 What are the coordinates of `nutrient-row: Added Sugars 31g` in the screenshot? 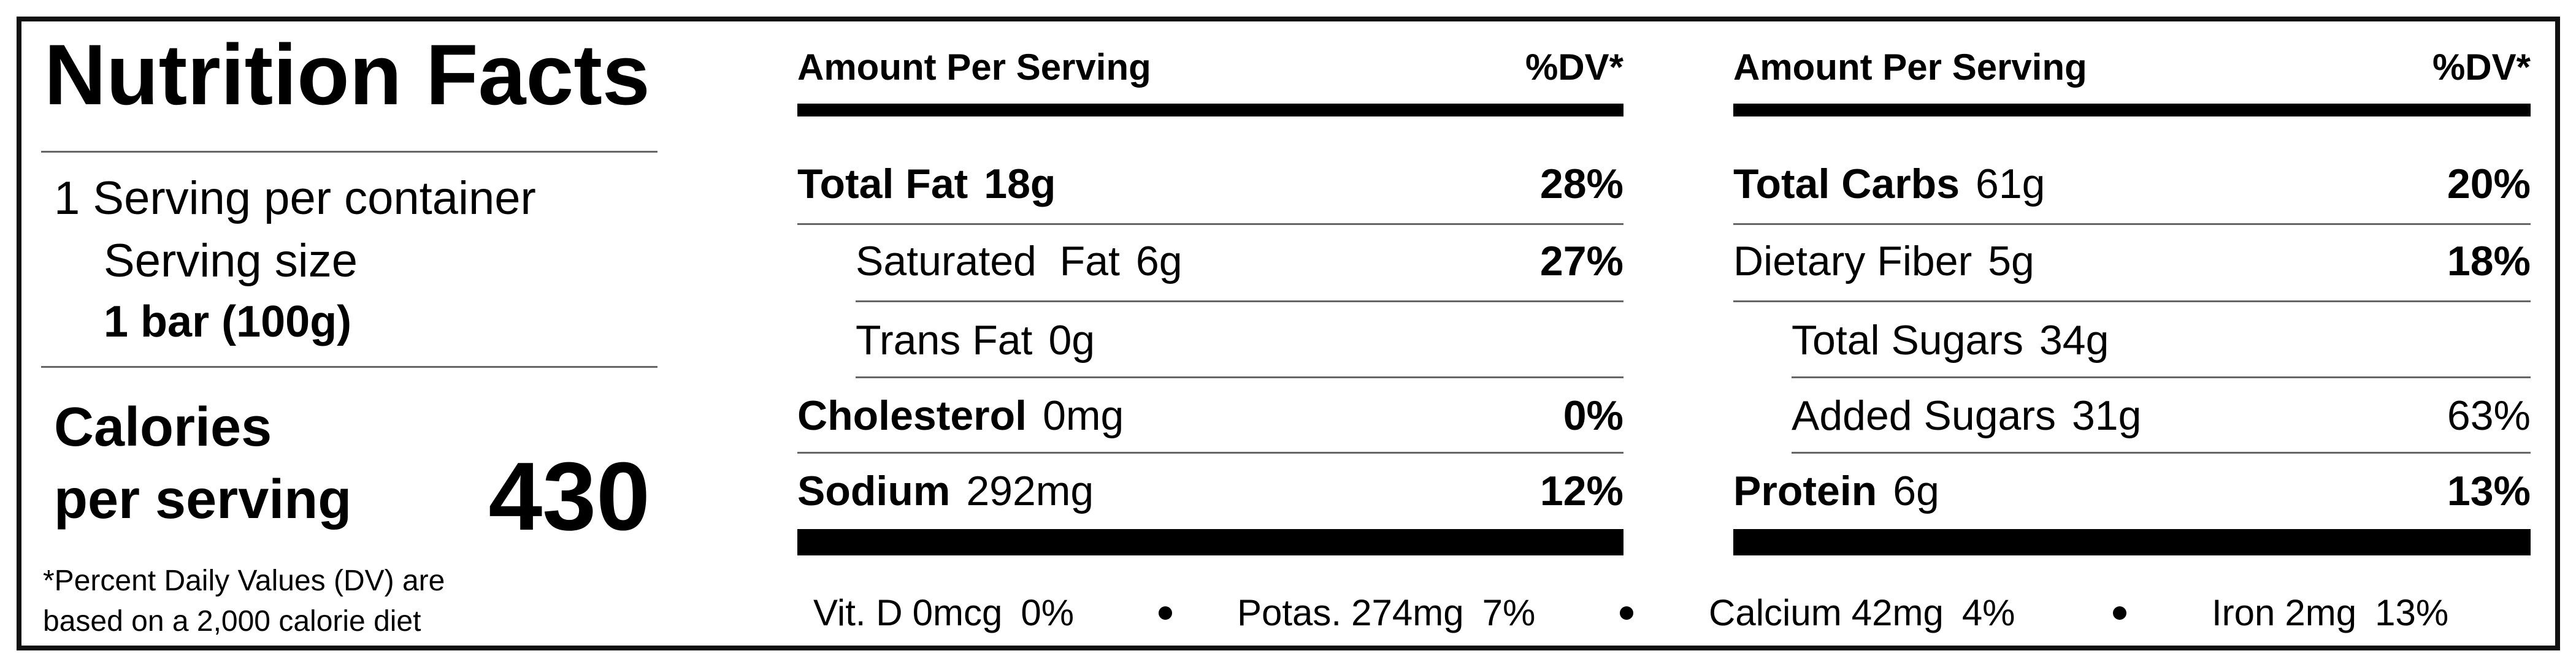 It's located at (1966, 415).